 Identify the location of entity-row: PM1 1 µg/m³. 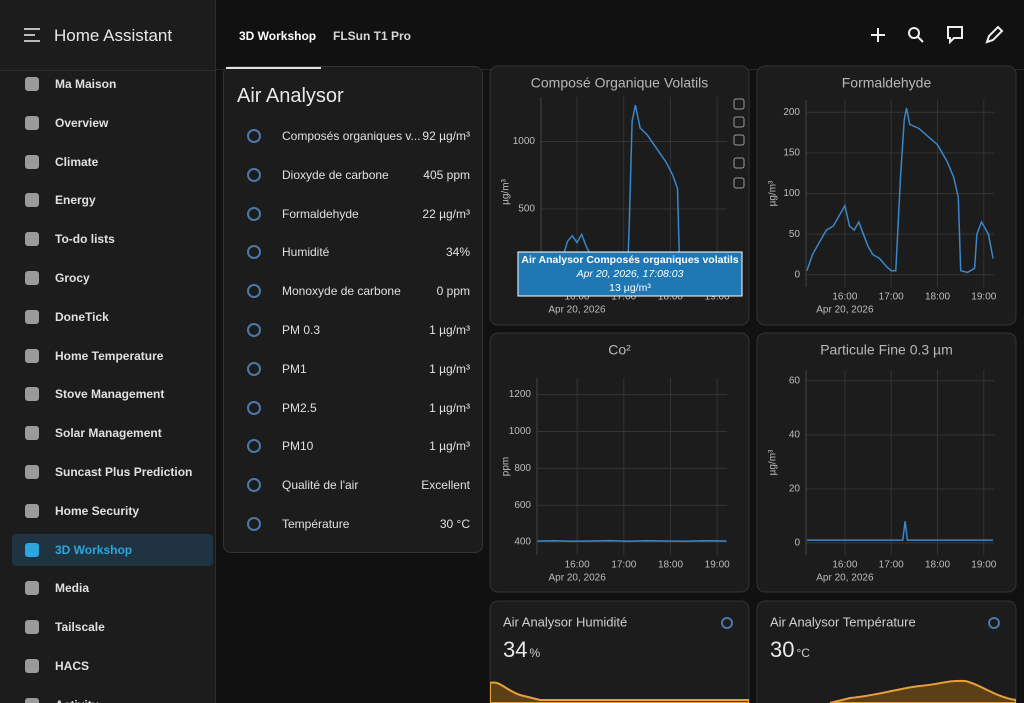
(353, 369).